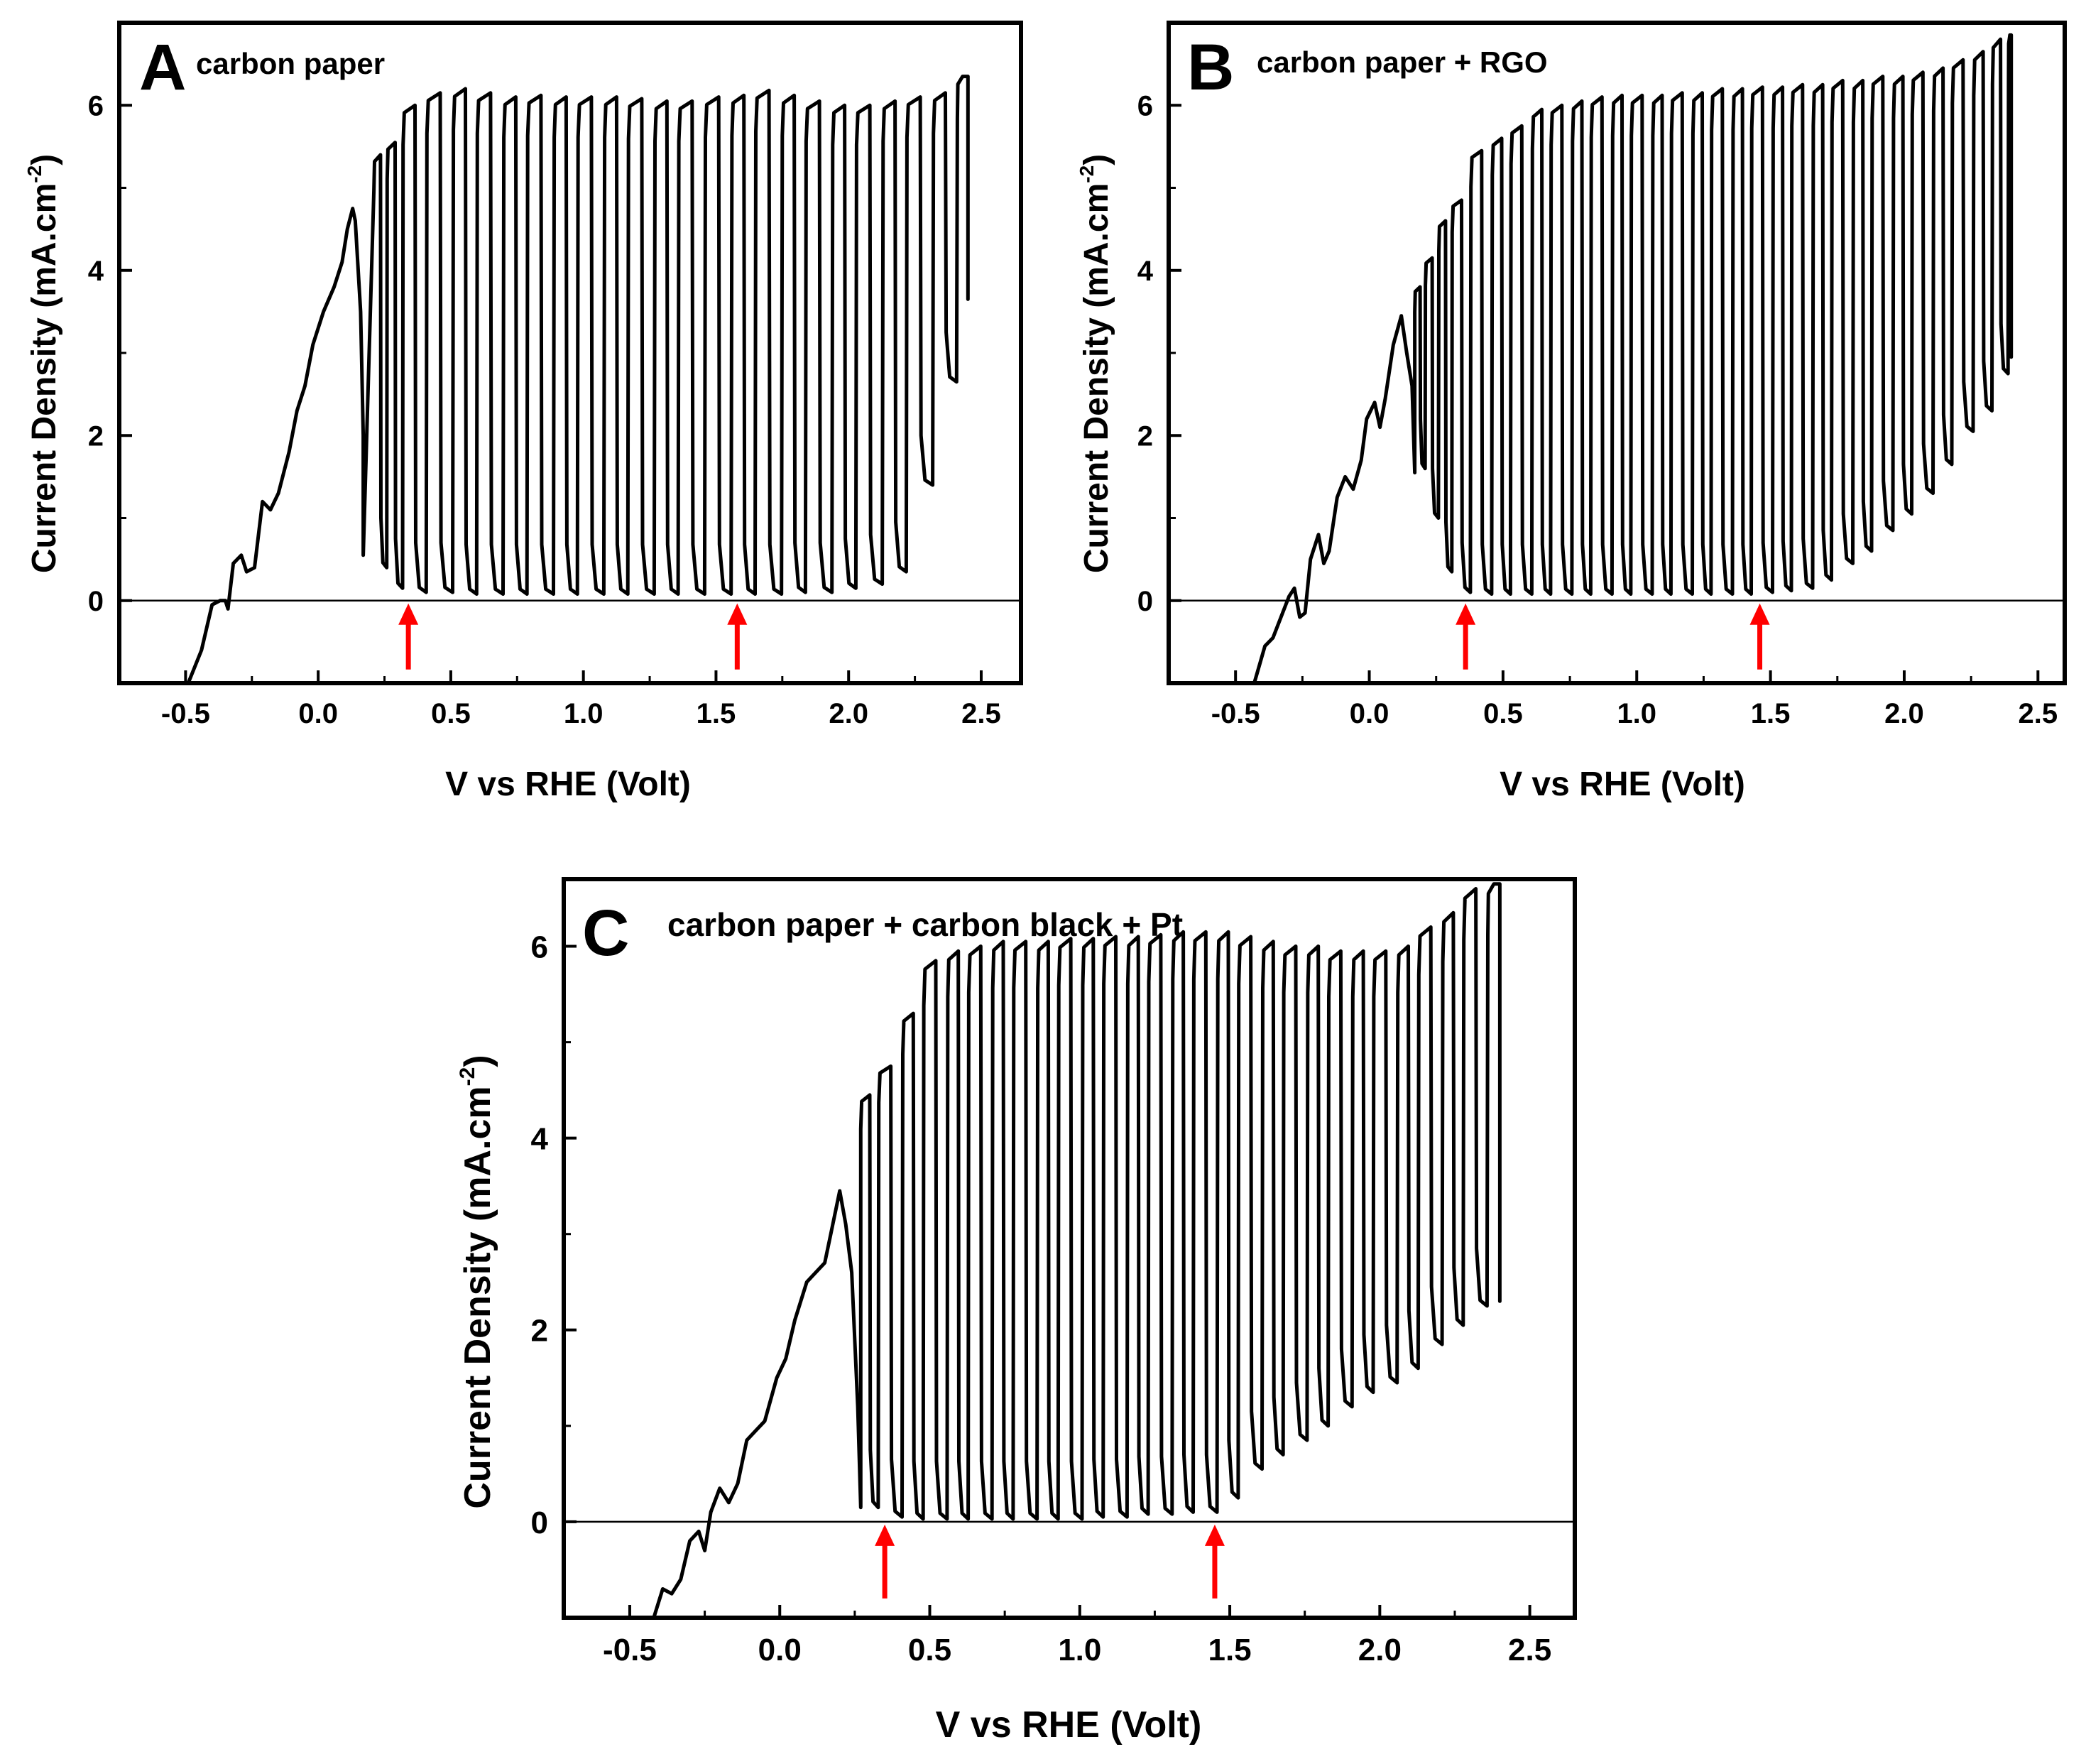  Describe the element at coordinates (605, 933) in the screenshot. I see `panel-letter: C` at that location.